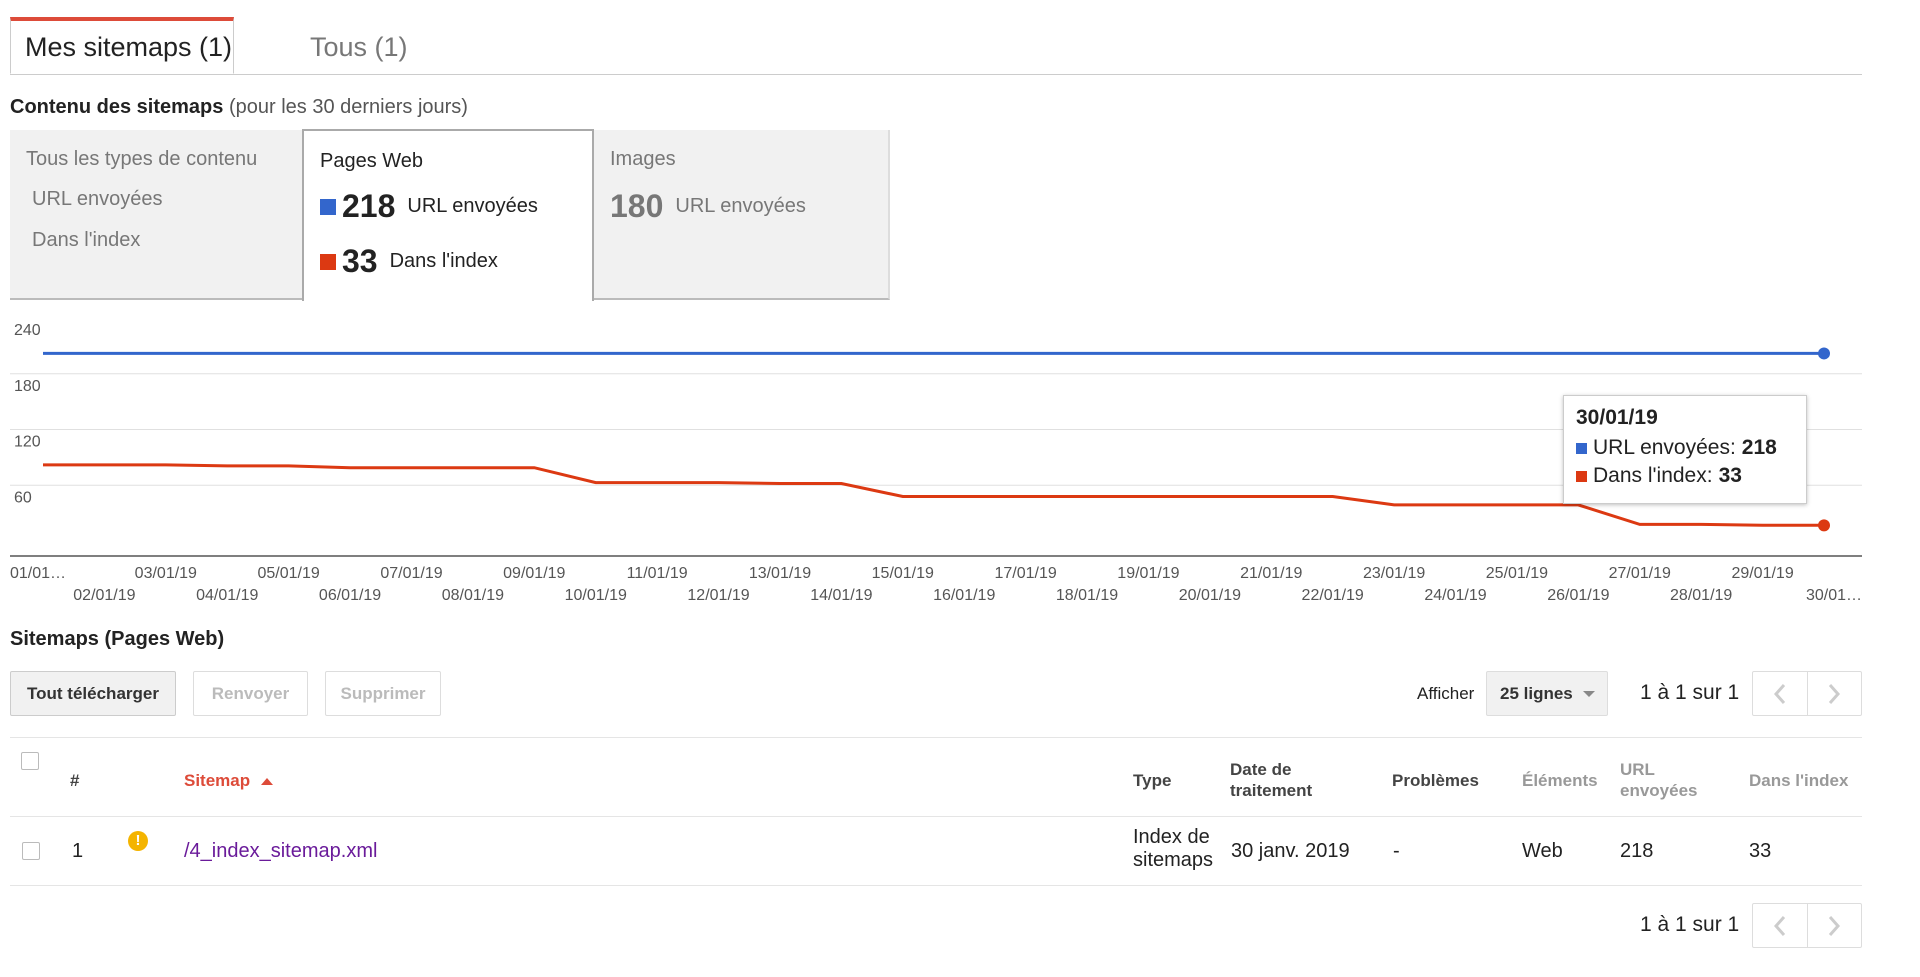 This screenshot has height=977, width=1920. What do you see at coordinates (1333, 595) in the screenshot?
I see `x-tick-label: 22/01/19` at bounding box center [1333, 595].